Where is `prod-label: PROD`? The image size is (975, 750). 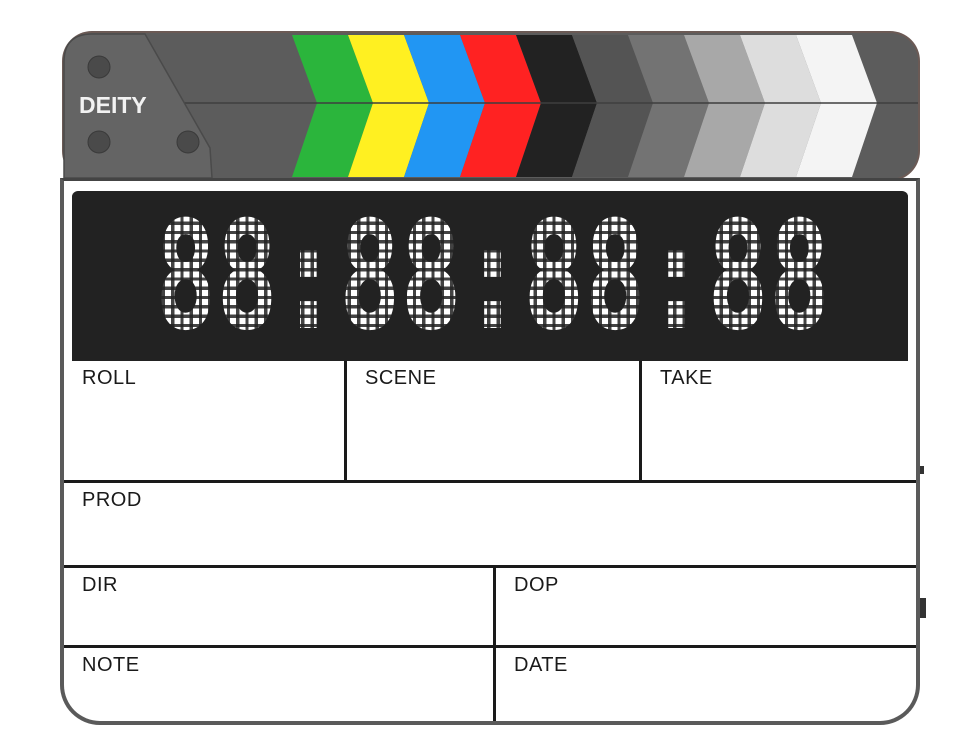
prod-label: PROD is located at coordinates (112, 500).